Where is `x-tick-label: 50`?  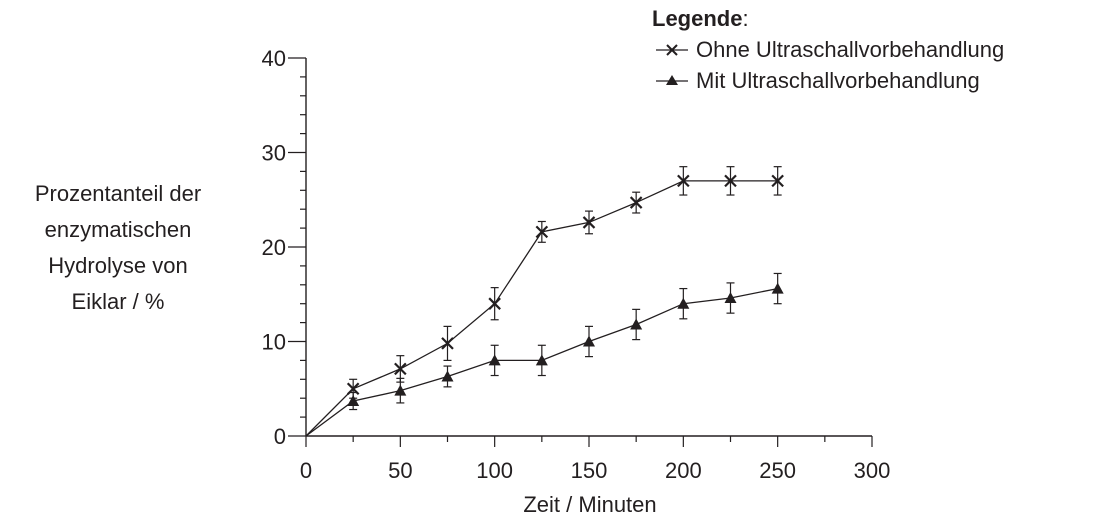
x-tick-label: 50 is located at coordinates (400, 470).